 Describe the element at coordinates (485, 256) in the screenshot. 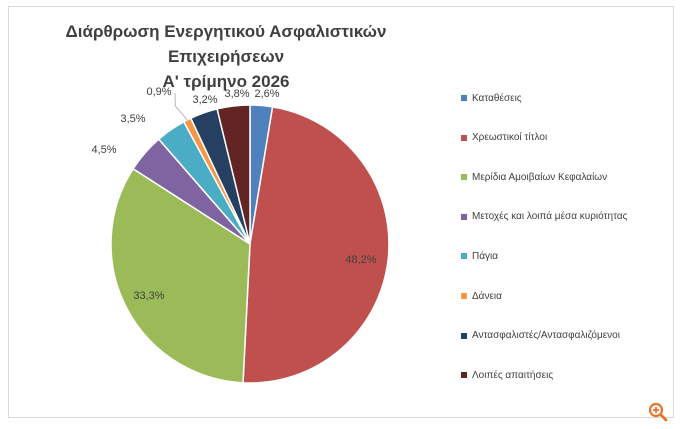

I see `legend-label: Πάγια` at that location.